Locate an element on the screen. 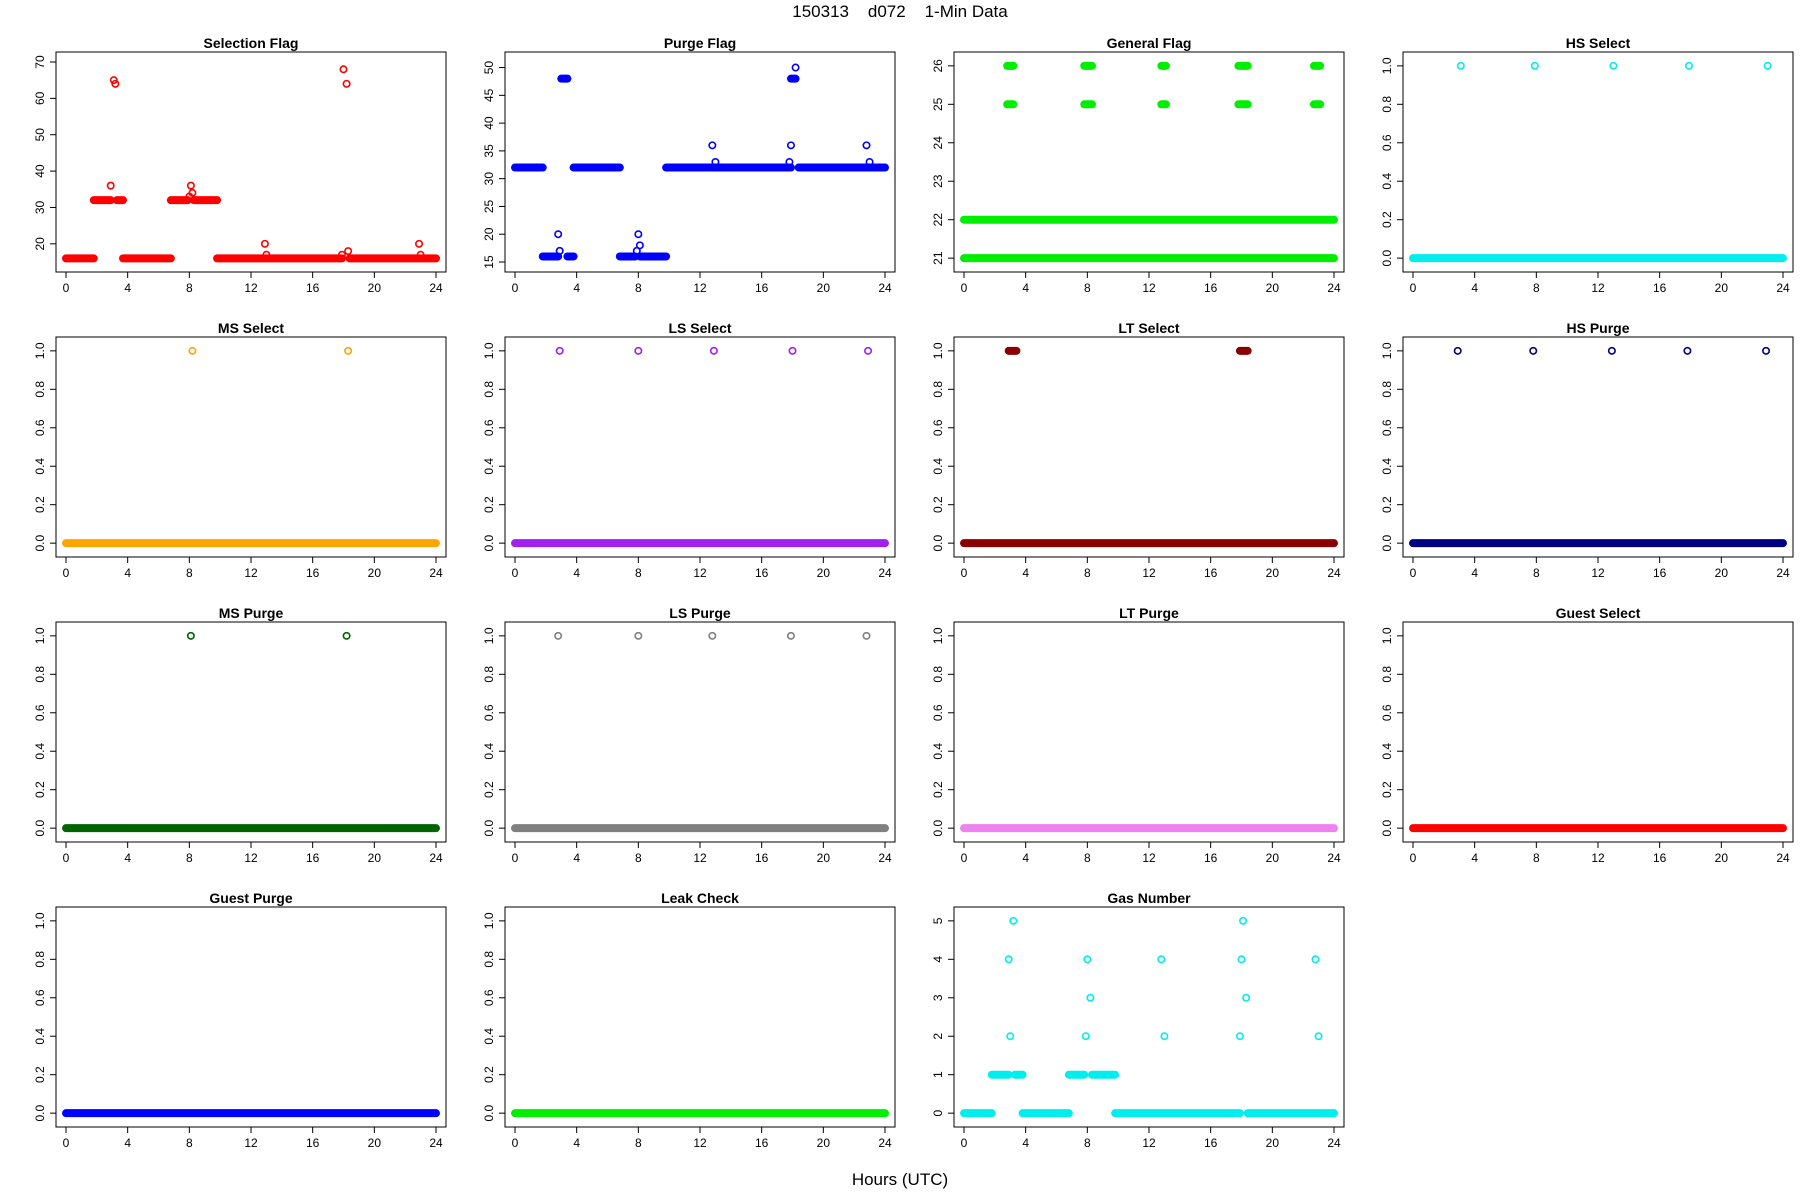  y-tick-label: 50 is located at coordinates (40, 135).